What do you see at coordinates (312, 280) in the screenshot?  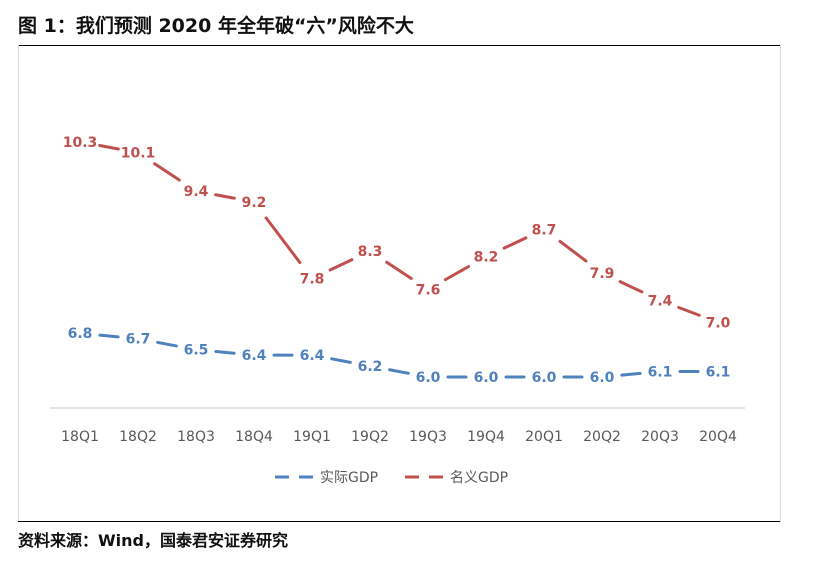 I see `nominal-gdp-data-label: 7.8` at bounding box center [312, 280].